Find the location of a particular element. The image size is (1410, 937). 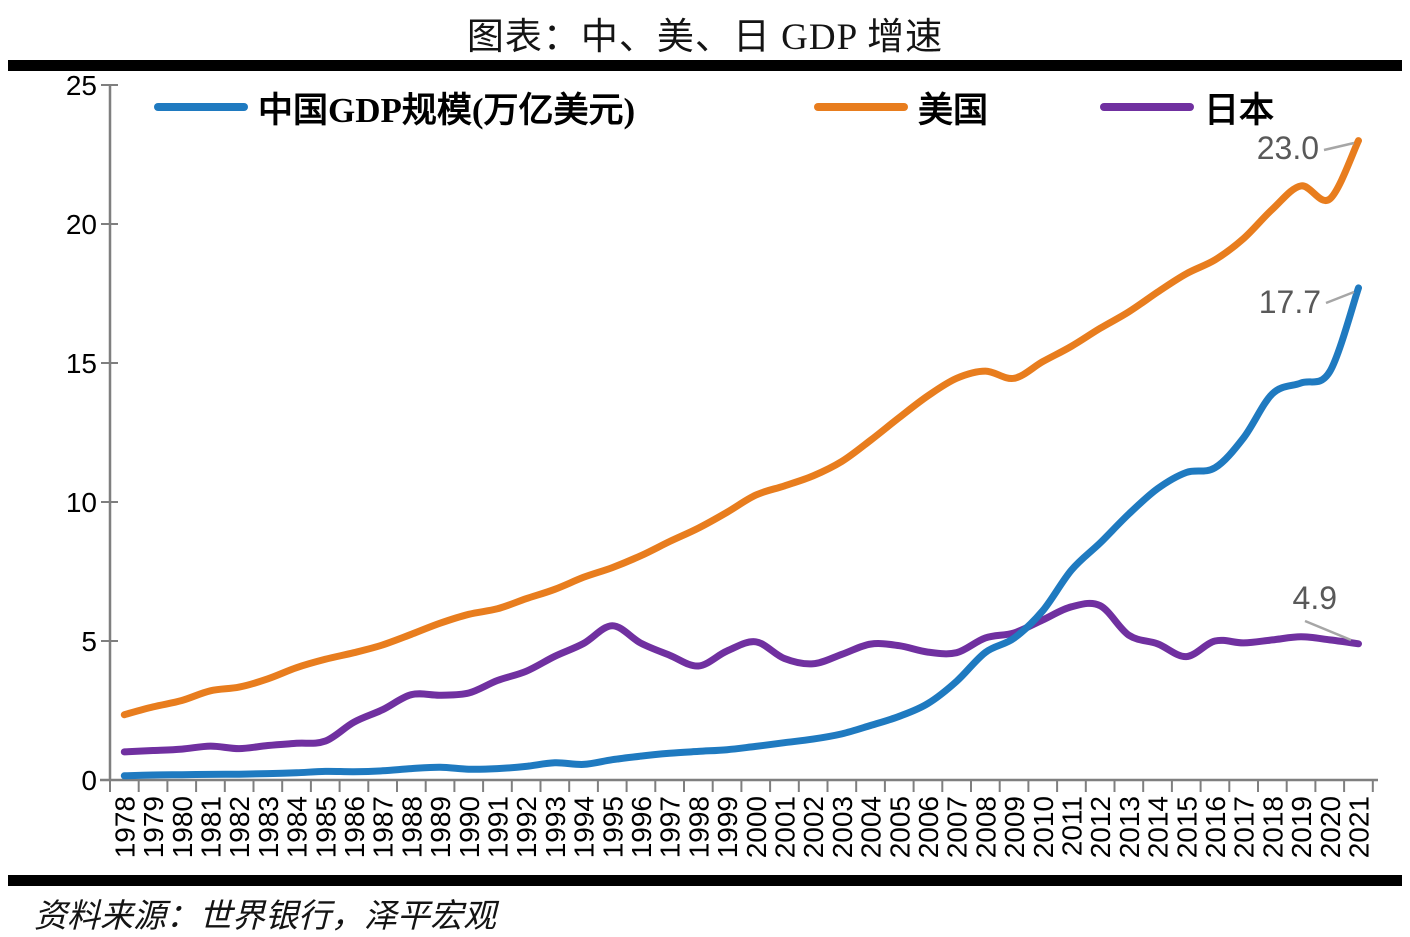

x-axis-label: 1991 is located at coordinates (497, 827).